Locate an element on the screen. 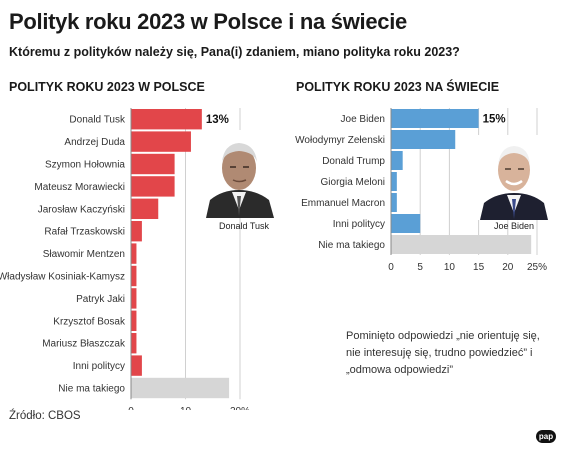 The image size is (564, 453). joe-biden-caption: Joe Biden is located at coordinates (514, 226).